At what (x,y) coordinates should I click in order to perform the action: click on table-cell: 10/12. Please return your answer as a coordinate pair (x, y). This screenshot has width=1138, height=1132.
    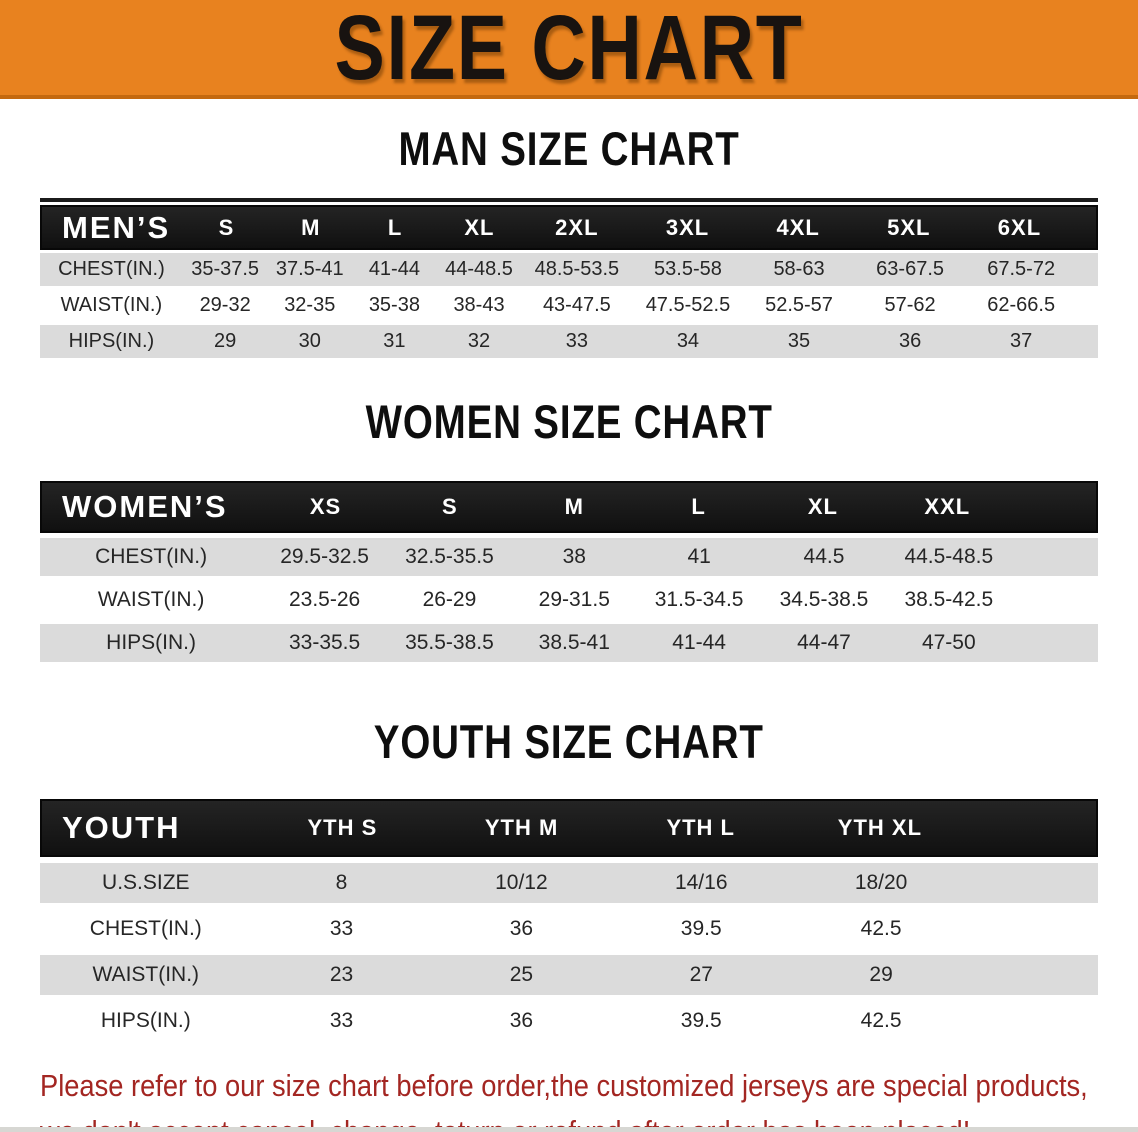
    Looking at the image, I should click on (521, 882).